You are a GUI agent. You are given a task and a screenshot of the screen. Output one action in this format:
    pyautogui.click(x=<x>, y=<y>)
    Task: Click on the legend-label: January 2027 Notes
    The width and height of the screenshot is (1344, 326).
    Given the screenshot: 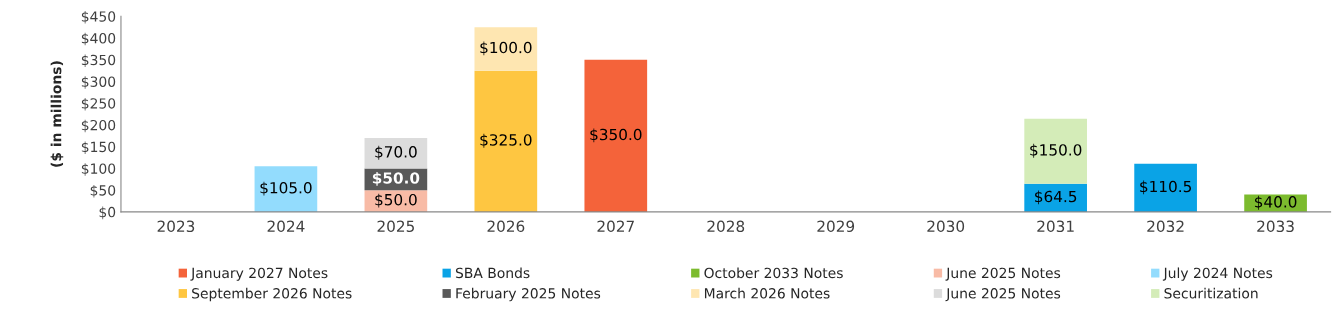 What is the action you would take?
    pyautogui.click(x=259, y=274)
    